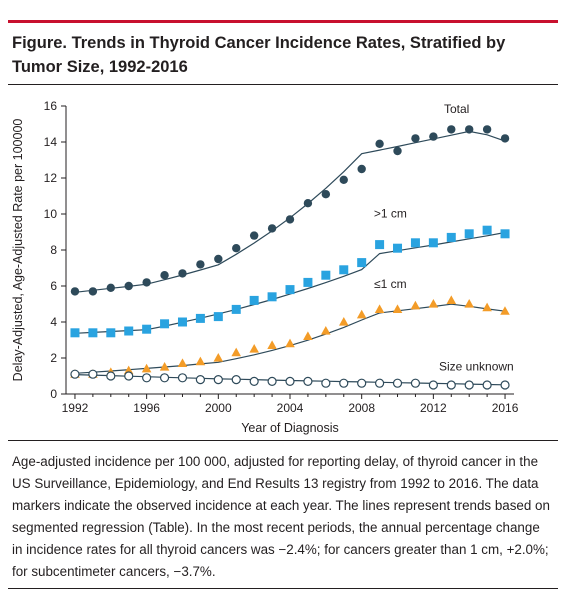 This screenshot has width=567, height=599. What do you see at coordinates (51, 178) in the screenshot?
I see `y-tick-label: 12` at bounding box center [51, 178].